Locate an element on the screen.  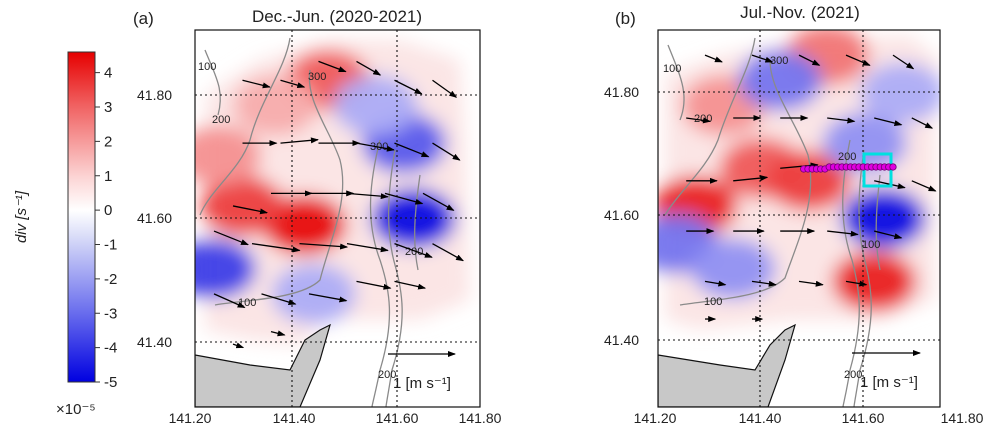
colorbar-scale is located at coordinates (81, 217).